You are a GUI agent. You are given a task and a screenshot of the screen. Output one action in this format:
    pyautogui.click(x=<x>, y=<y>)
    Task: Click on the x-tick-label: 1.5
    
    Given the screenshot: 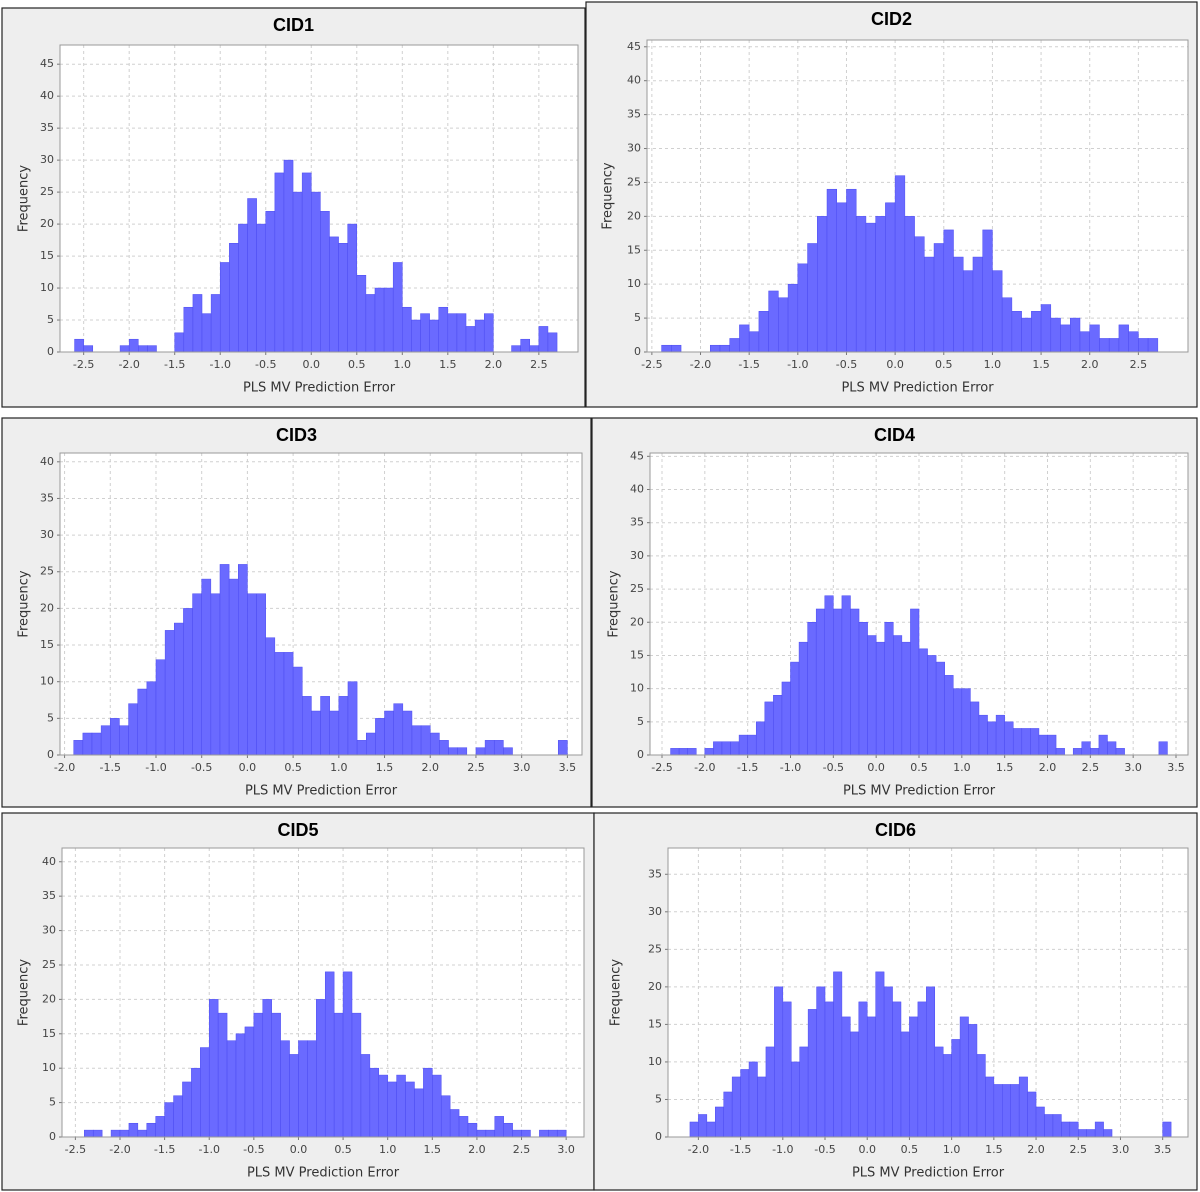 What is the action you would take?
    pyautogui.click(x=385, y=767)
    